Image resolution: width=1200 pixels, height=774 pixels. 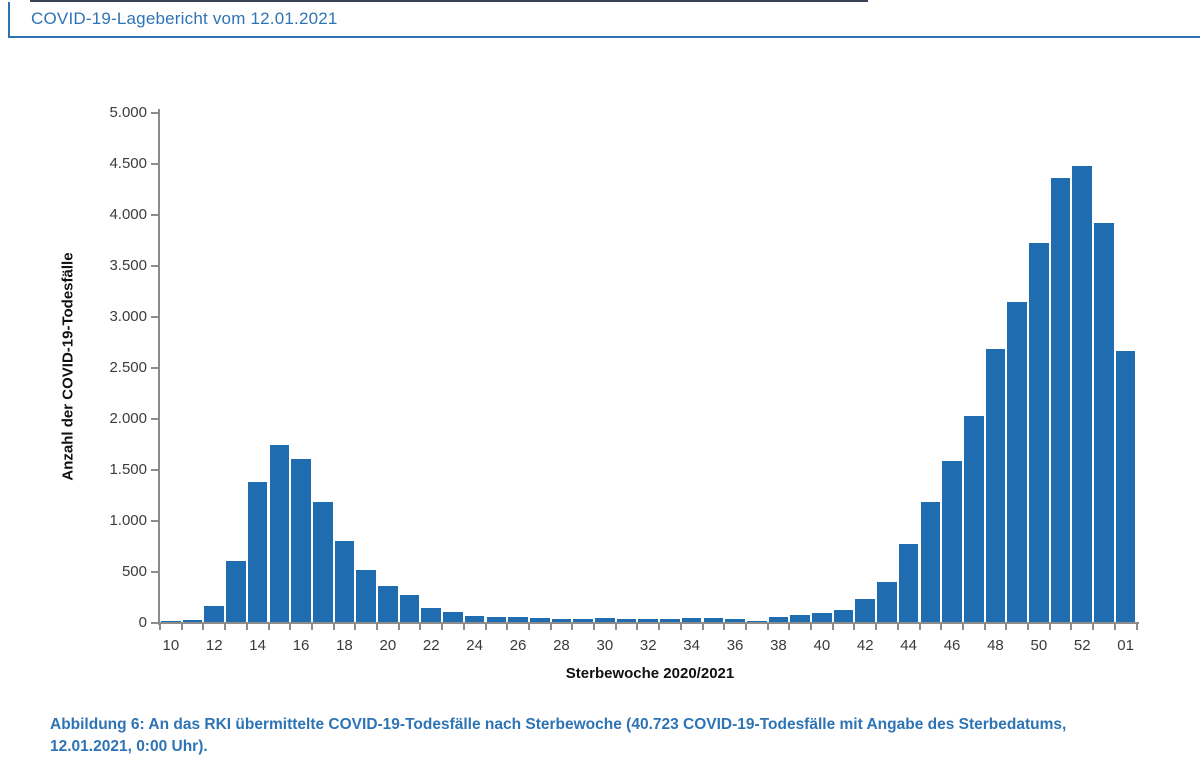 What do you see at coordinates (431, 645) in the screenshot?
I see `x-tick-label-22: 22` at bounding box center [431, 645].